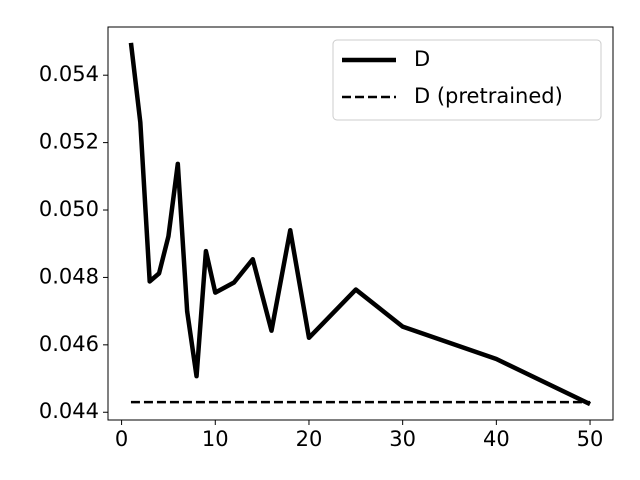 The height and width of the screenshot is (480, 640). What do you see at coordinates (121, 439) in the screenshot?
I see `x-tick-label: 0` at bounding box center [121, 439].